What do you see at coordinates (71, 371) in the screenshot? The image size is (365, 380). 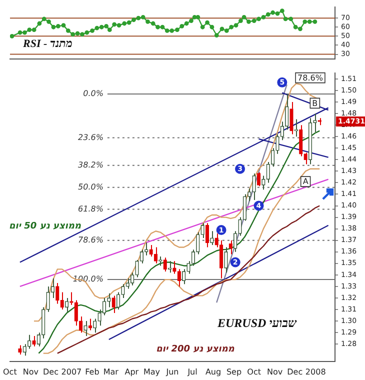 I see `x-tick-label: 2007` at bounding box center [71, 371].